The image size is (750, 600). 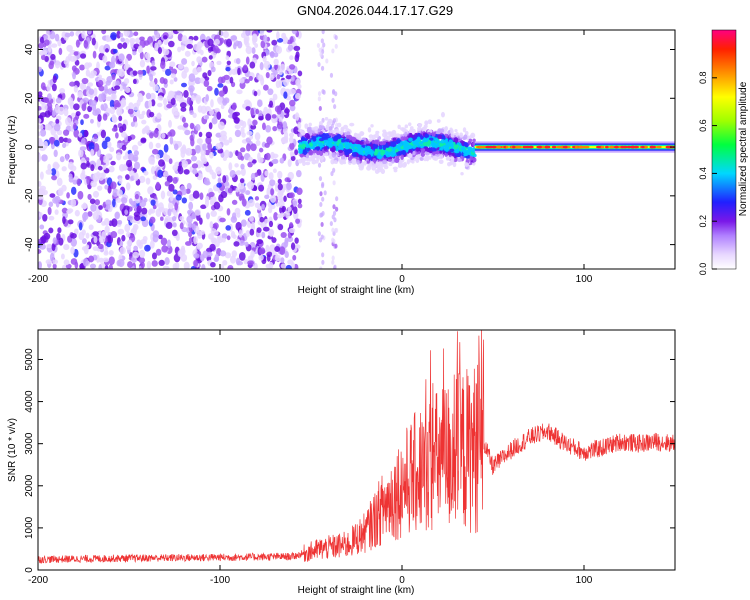 I want to click on colorbar-tick-label: 0.6, so click(x=703, y=125).